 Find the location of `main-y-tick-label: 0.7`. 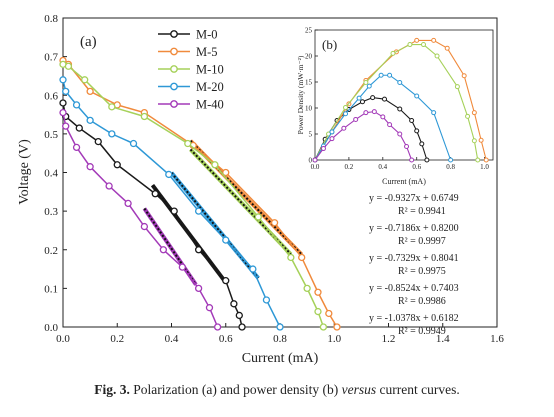

main-y-tick-label: 0.7 is located at coordinates (51, 58).